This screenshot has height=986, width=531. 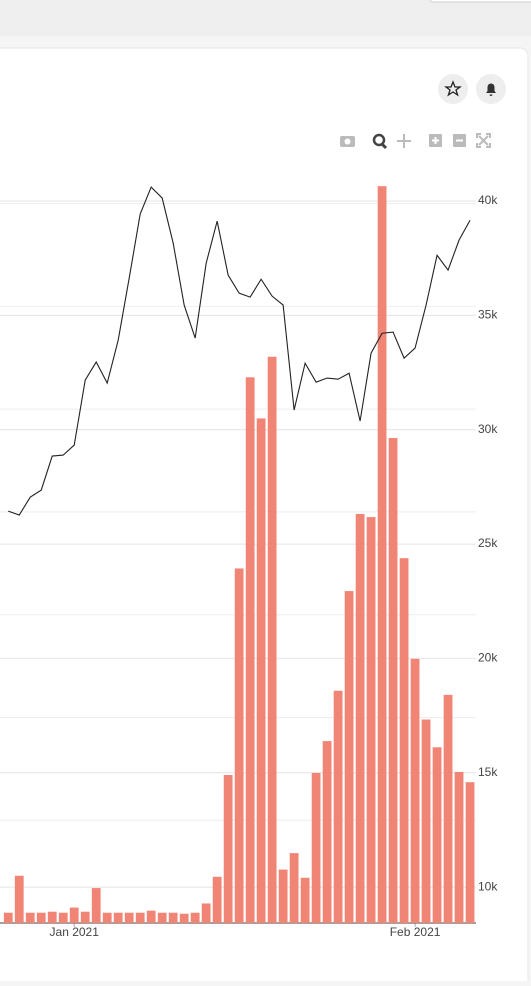 I want to click on pan-button, so click(x=404, y=141).